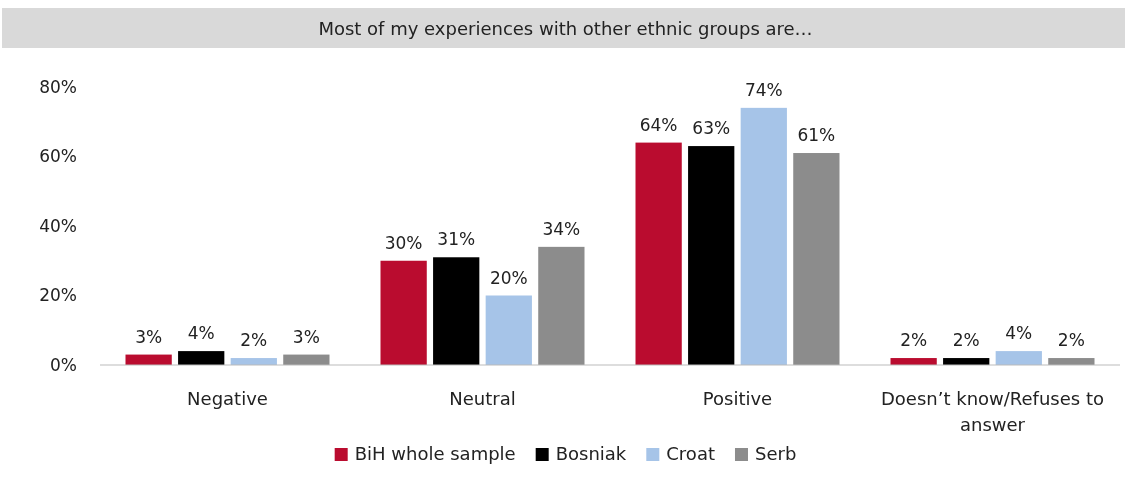 The height and width of the screenshot is (483, 1131). What do you see at coordinates (456, 239) in the screenshot?
I see `data-label: 31%` at bounding box center [456, 239].